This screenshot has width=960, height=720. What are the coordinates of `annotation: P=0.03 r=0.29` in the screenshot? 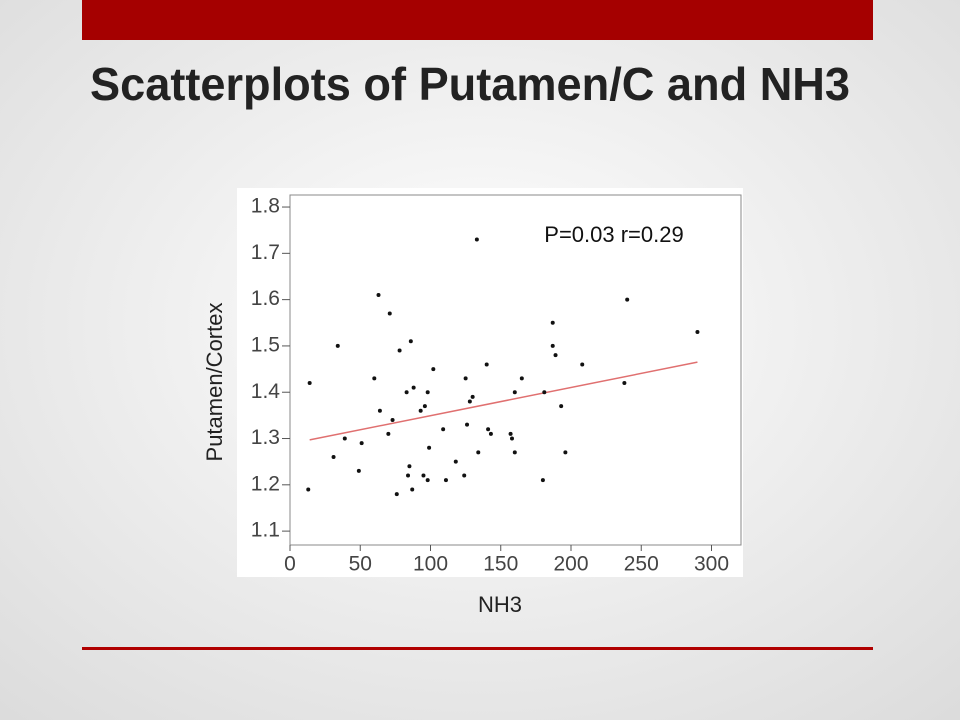 It's located at (613, 234).